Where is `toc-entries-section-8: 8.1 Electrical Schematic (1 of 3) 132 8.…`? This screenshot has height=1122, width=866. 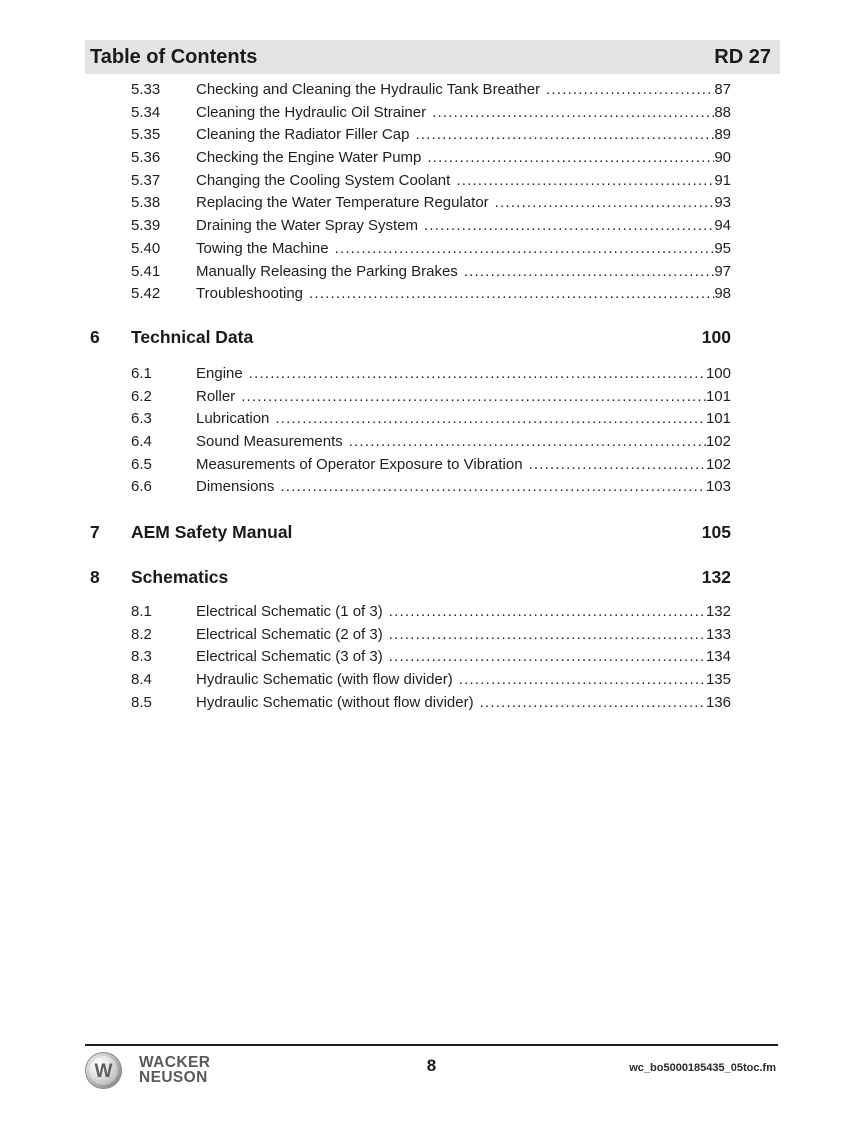 toc-entries-section-8: 8.1 Electrical Schematic (1 of 3) 132 8.… is located at coordinates (410, 657).